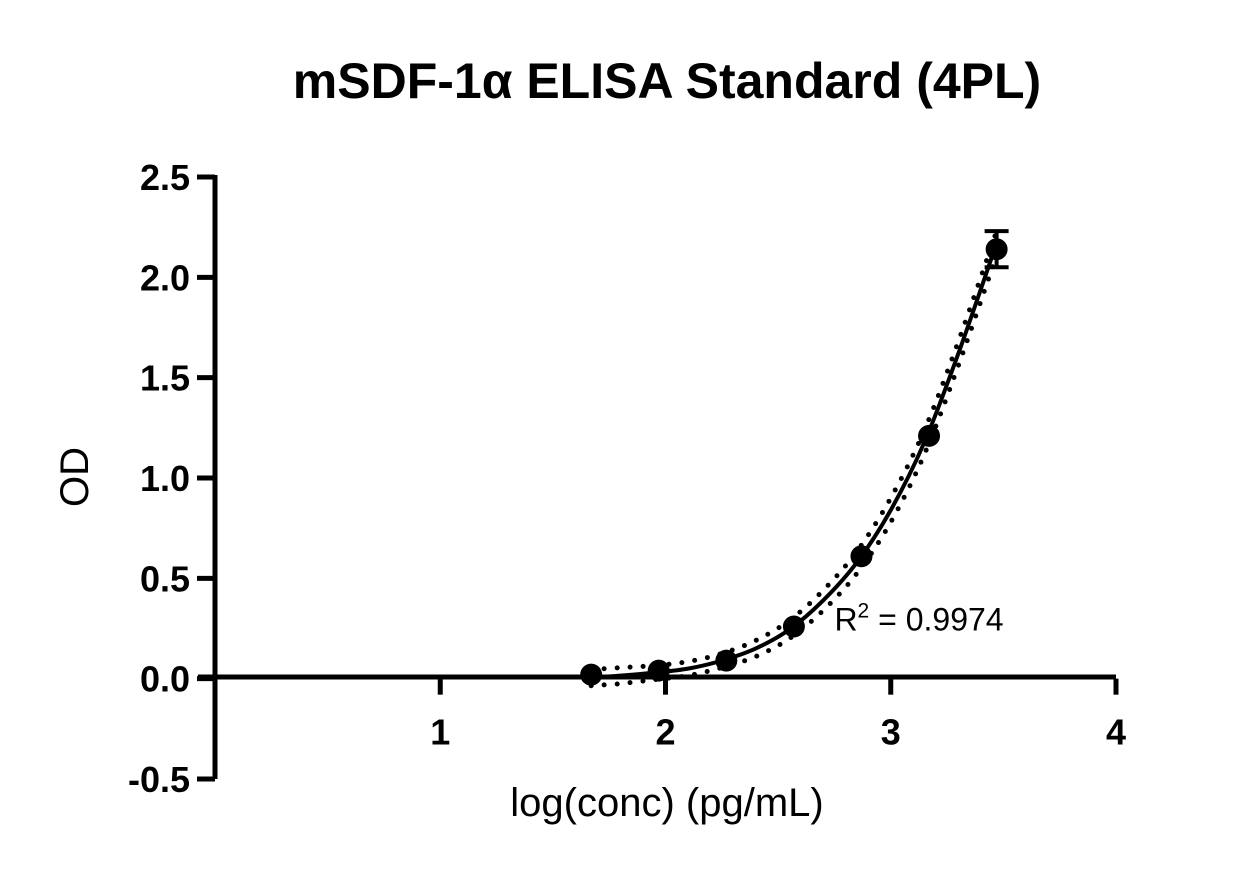 The height and width of the screenshot is (870, 1254). Describe the element at coordinates (165, 177) in the screenshot. I see `y-tick-label: 2.5` at that location.